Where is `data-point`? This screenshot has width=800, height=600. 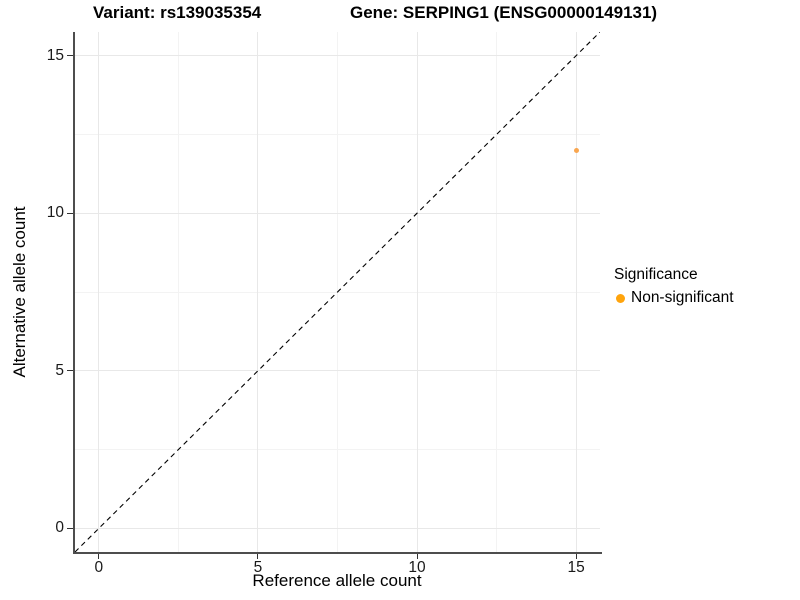
data-point is located at coordinates (576, 150).